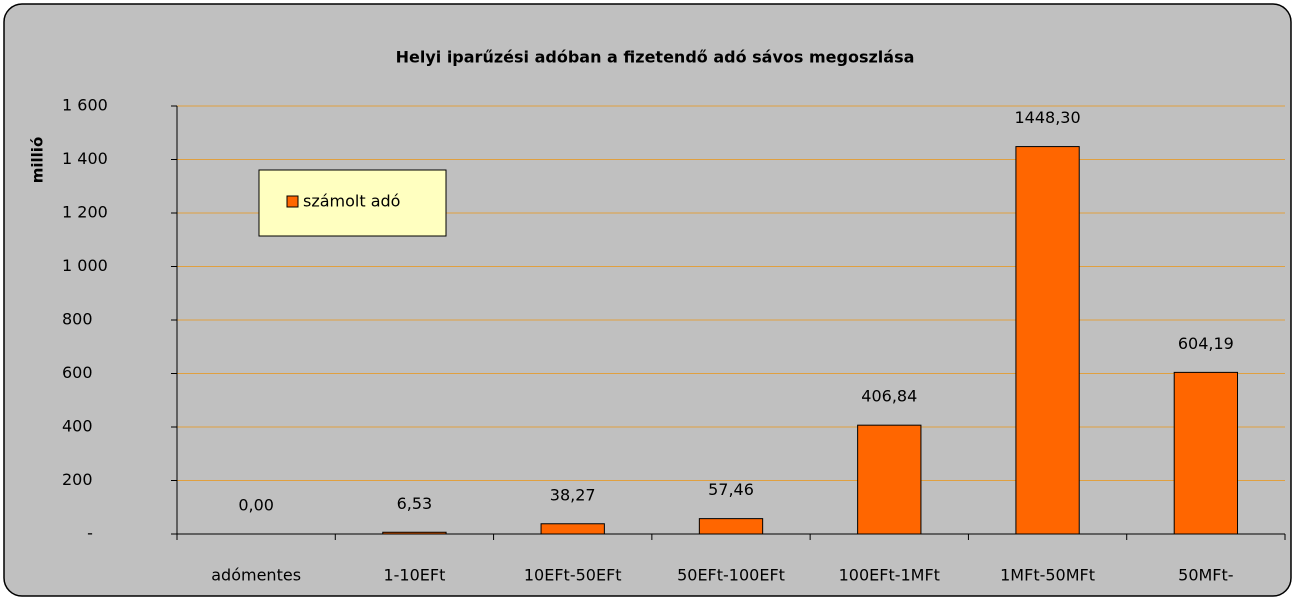  Describe the element at coordinates (351, 201) in the screenshot. I see `legend-label: számolt adó` at that location.